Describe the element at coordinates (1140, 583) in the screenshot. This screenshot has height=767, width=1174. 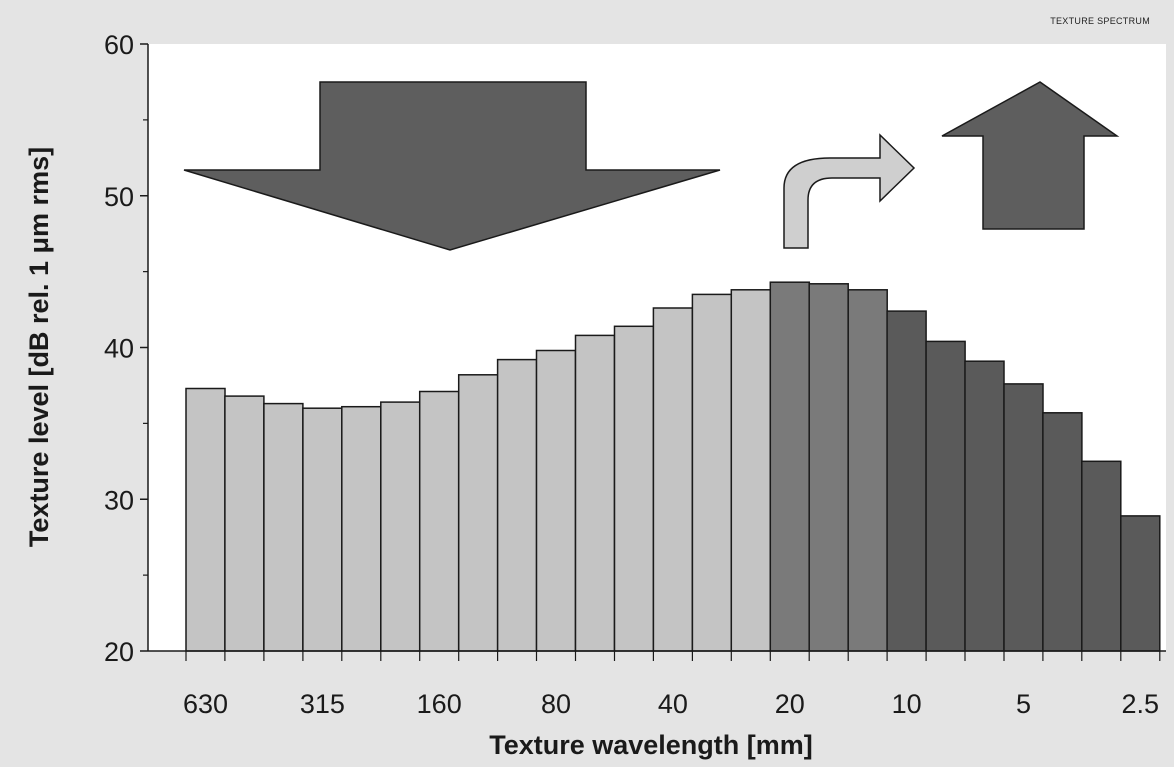
I see `bar-2.5` at that location.